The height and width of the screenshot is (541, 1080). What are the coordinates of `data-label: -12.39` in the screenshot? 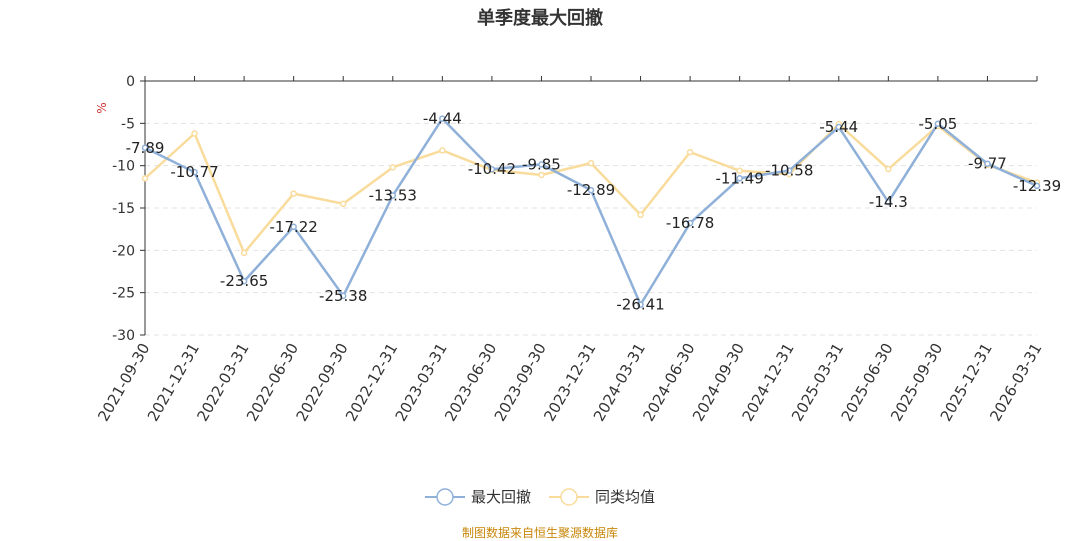 It's located at (1037, 186).